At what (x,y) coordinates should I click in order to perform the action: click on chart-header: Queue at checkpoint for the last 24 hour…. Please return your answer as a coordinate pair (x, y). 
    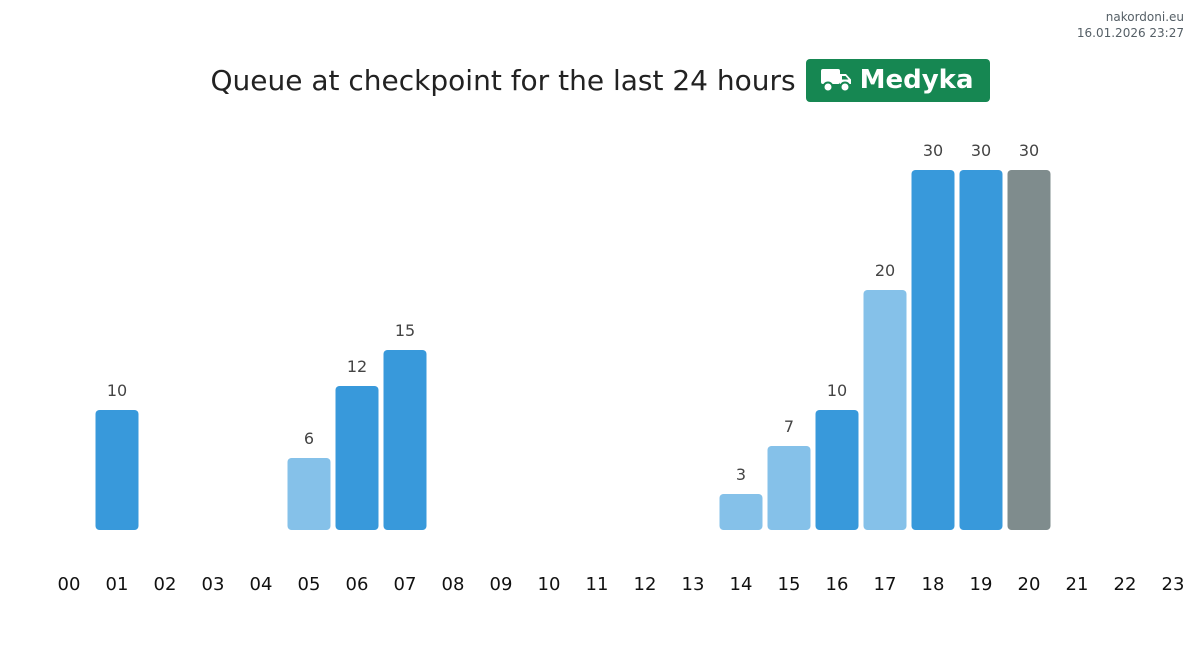
    Looking at the image, I should click on (600, 80).